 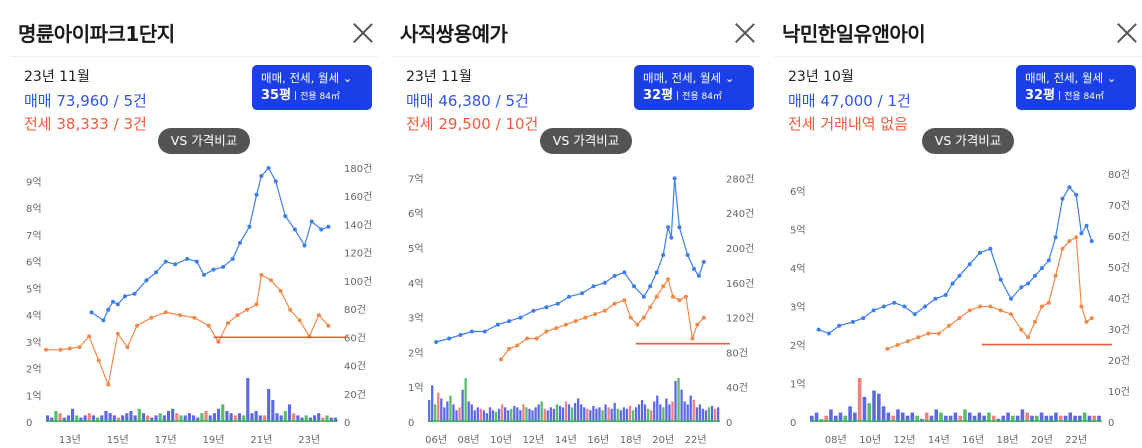 What do you see at coordinates (990, 293) in the screenshot?
I see `jeonse-price-line` at bounding box center [990, 293].